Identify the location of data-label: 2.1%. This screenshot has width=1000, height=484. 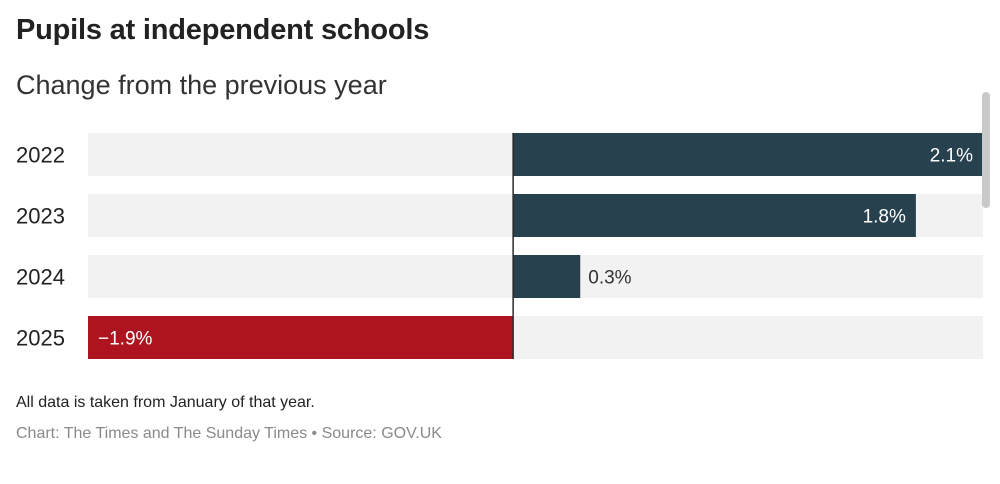
(951, 156).